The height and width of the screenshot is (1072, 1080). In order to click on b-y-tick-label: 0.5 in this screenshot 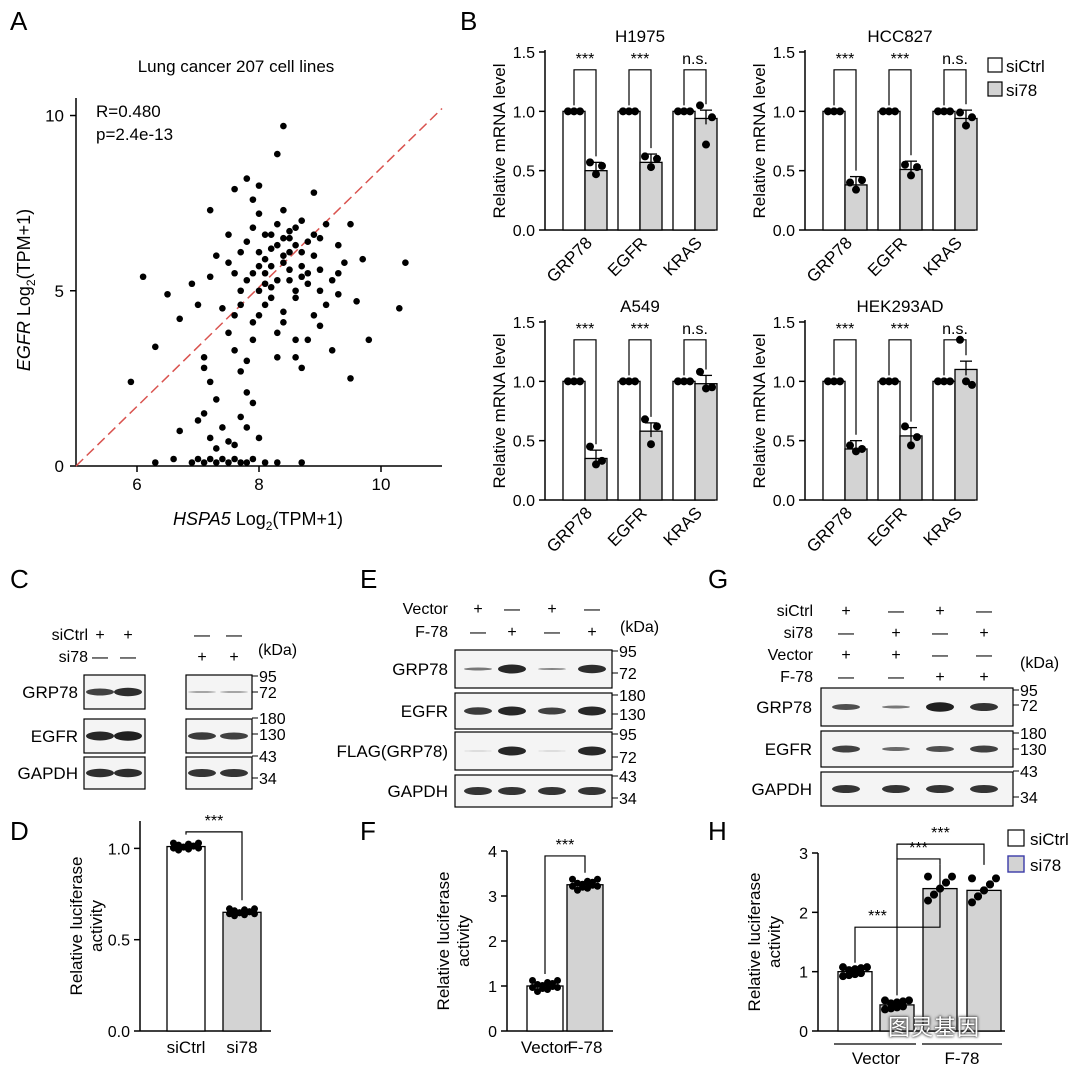, I will do `click(524, 172)`.